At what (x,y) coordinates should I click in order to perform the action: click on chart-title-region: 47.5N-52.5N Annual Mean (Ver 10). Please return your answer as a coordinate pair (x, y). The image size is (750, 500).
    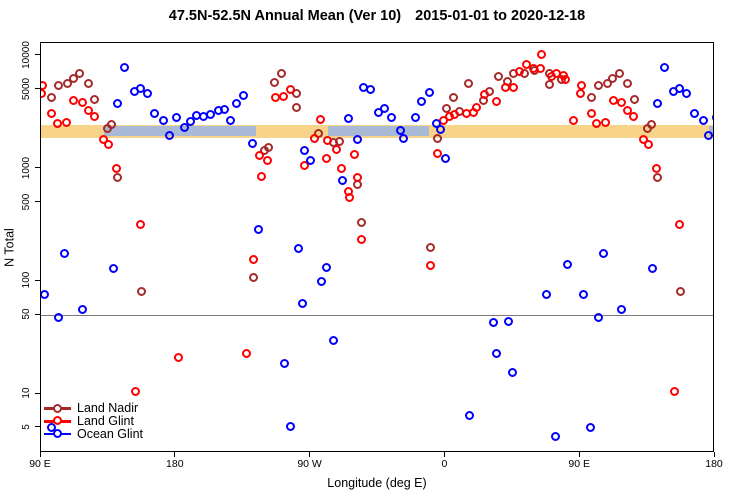
    Looking at the image, I should click on (285, 16).